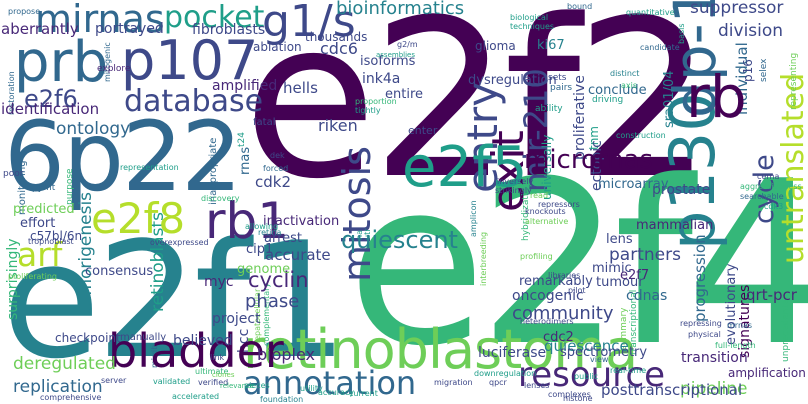 This screenshot has height=404, width=808. I want to click on word-entire: entire, so click(404, 94).